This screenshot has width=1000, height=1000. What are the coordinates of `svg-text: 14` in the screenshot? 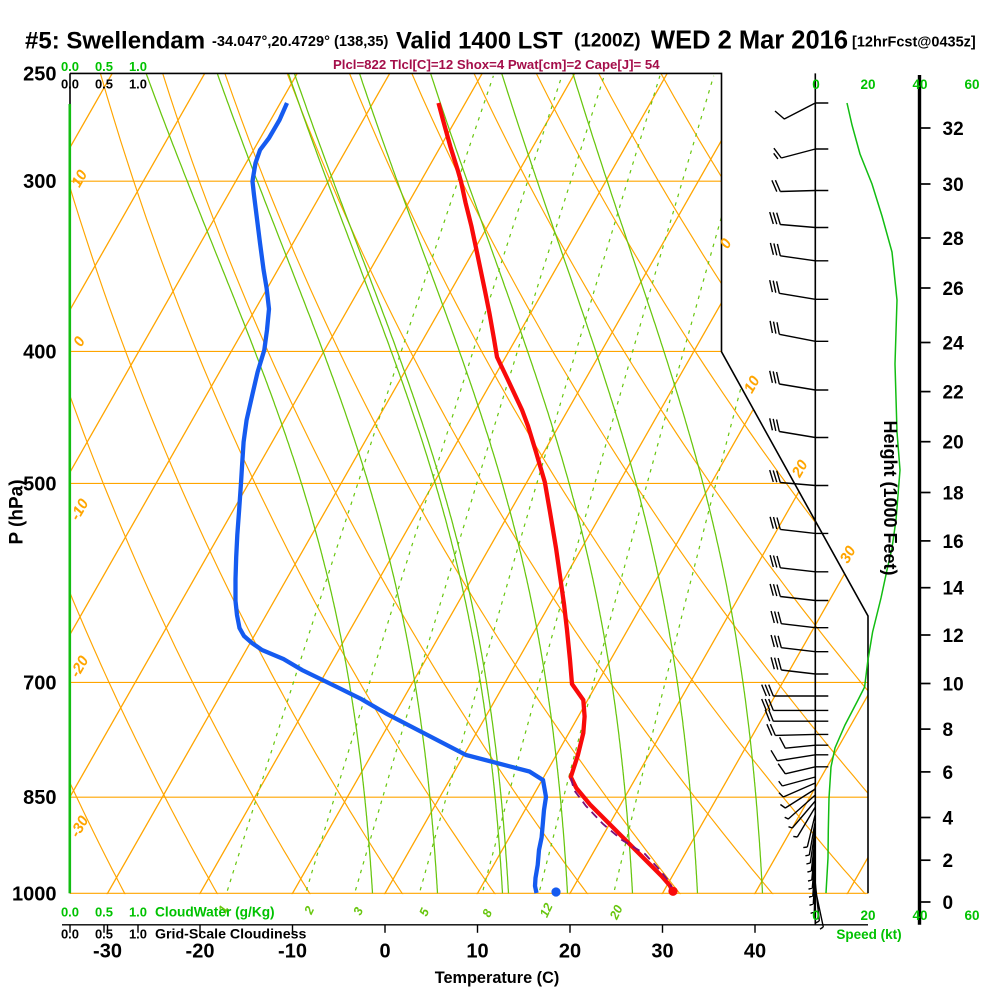 It's located at (954, 589).